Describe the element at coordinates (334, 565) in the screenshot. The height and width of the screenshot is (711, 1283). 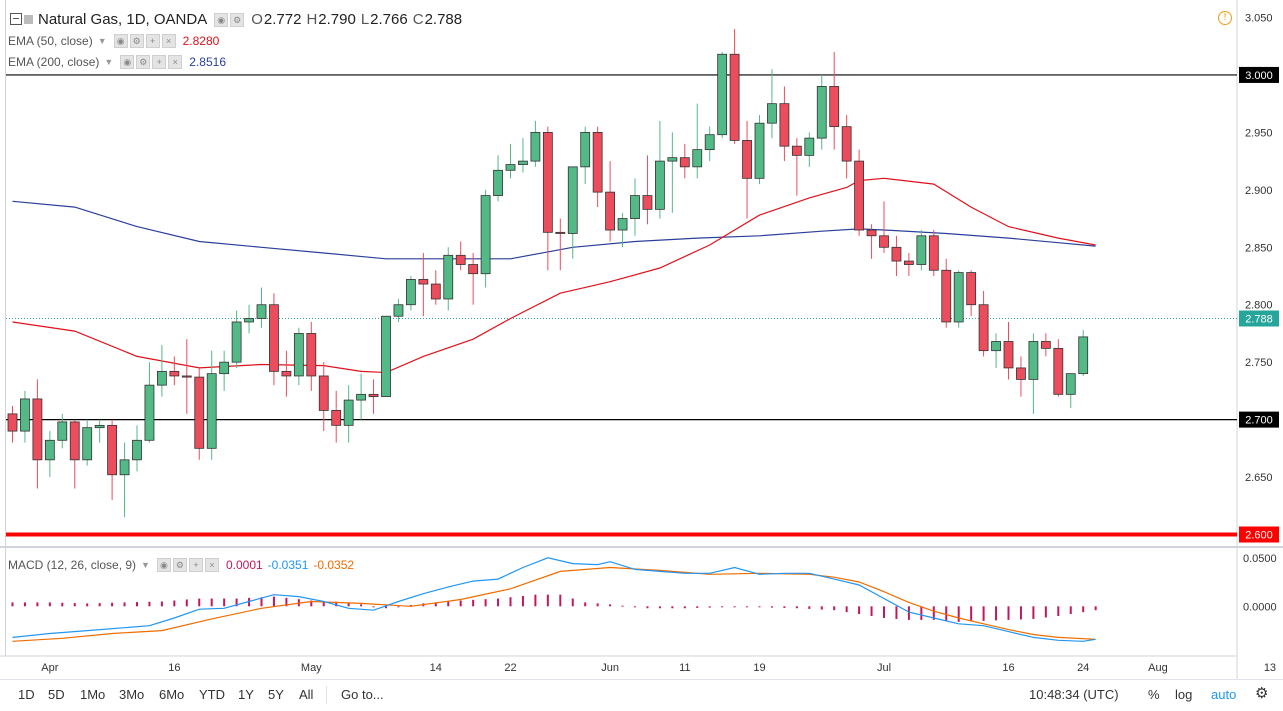
I see `macd-signal-value: -0.0352` at that location.